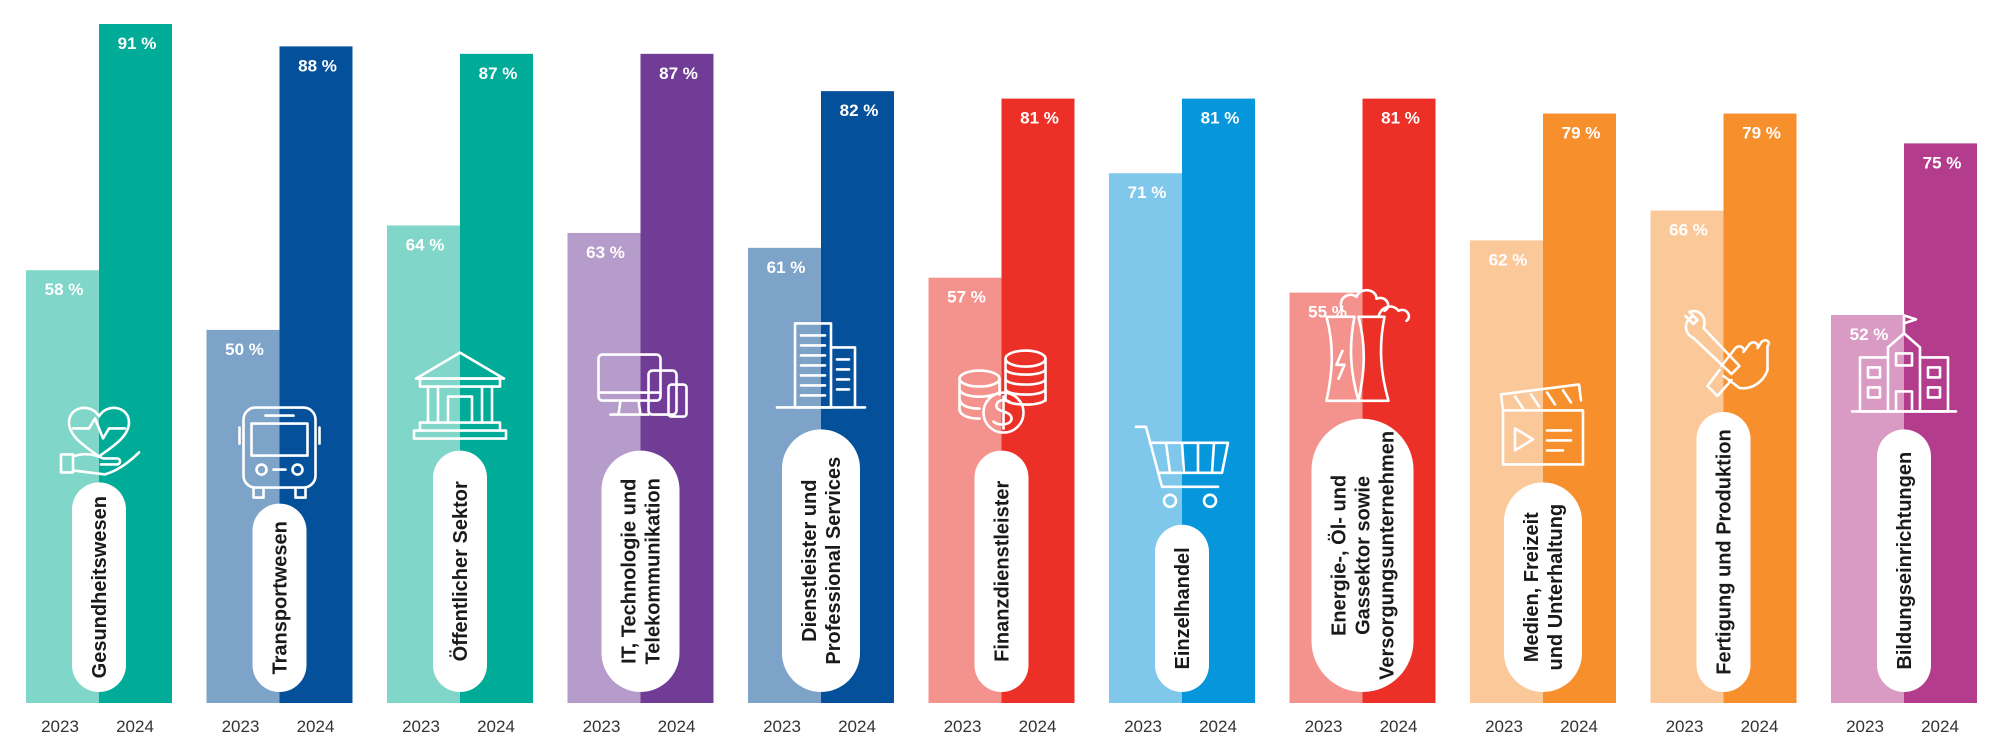 The height and width of the screenshot is (756, 2000). What do you see at coordinates (1147, 192) in the screenshot?
I see `data-label-2023: 71 %` at bounding box center [1147, 192].